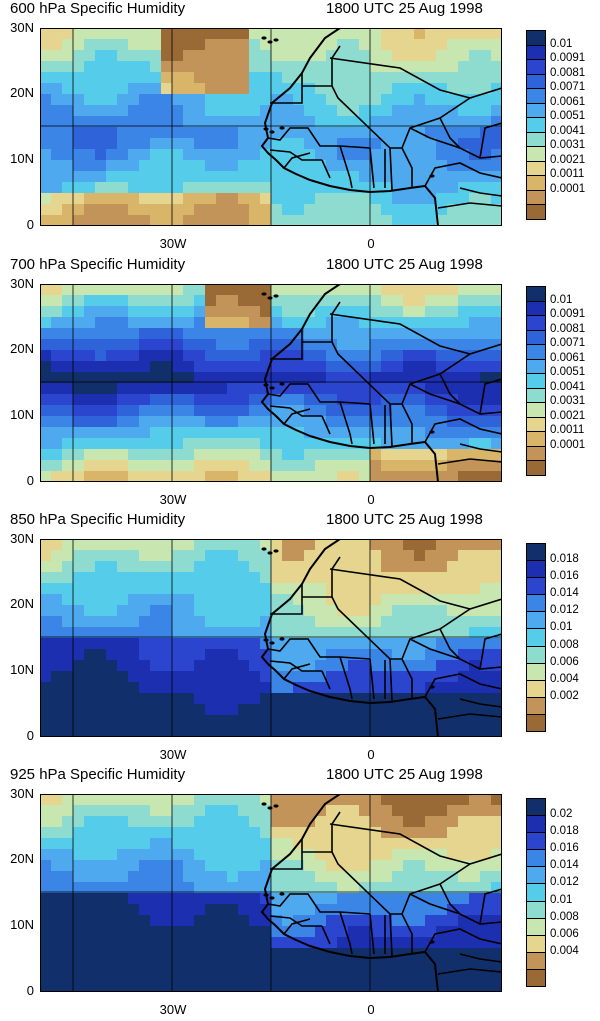 The height and width of the screenshot is (1021, 600). What do you see at coordinates (564, 882) in the screenshot?
I see `colorbar-label: 0.012` at bounding box center [564, 882].